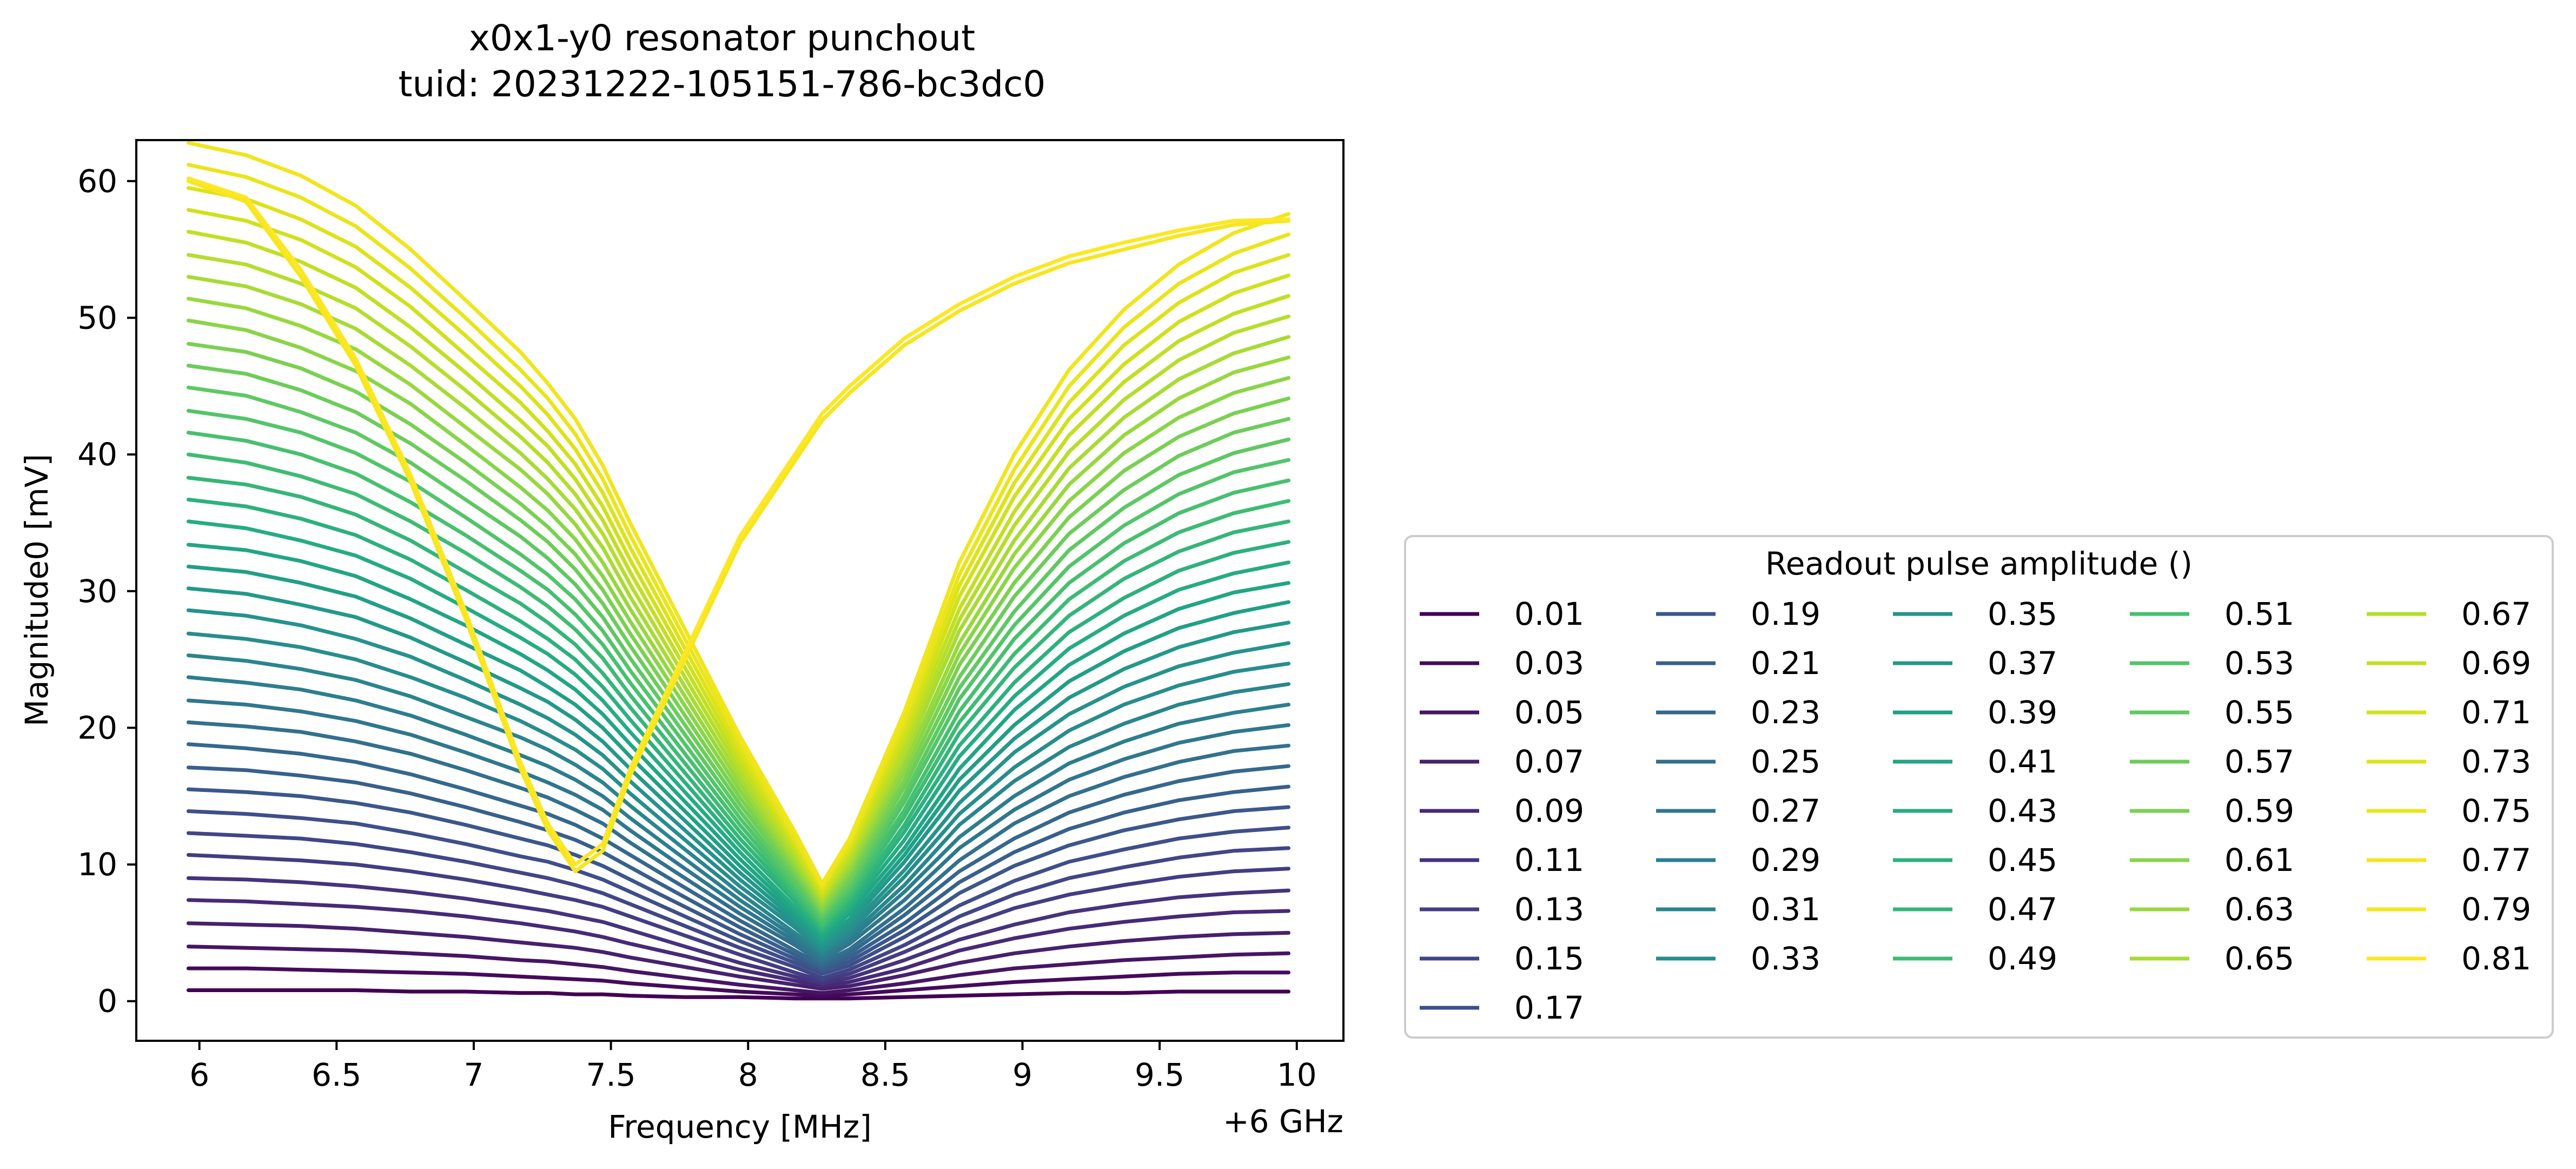 The image size is (2576, 1169). Describe the element at coordinates (1549, 614) in the screenshot. I see `legend-label: 0.01` at that location.